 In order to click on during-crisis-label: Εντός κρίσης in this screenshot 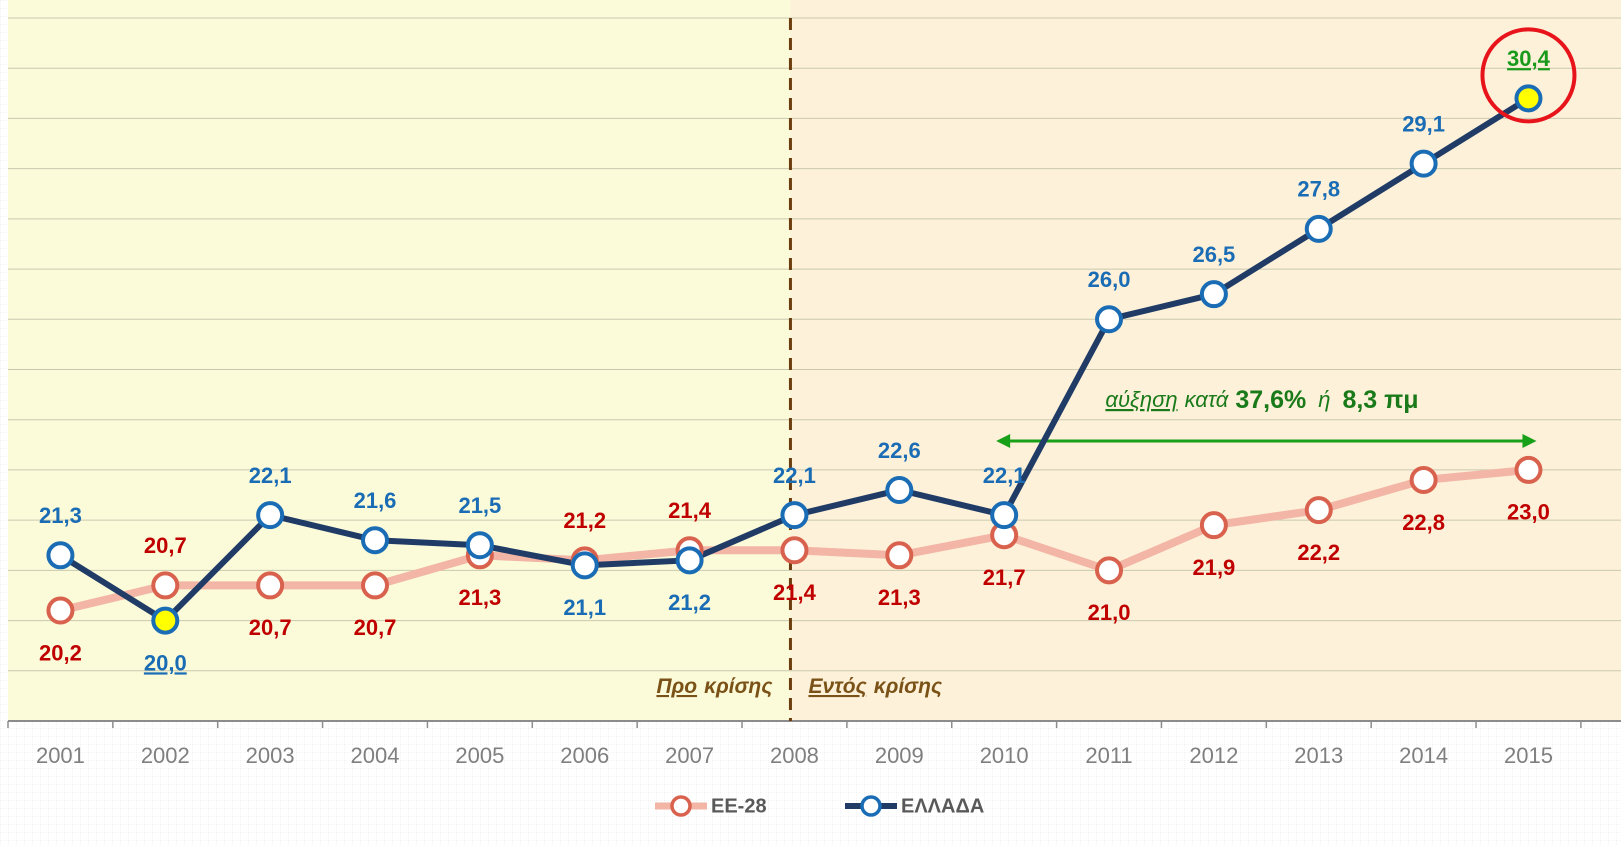, I will do `click(875, 686)`.